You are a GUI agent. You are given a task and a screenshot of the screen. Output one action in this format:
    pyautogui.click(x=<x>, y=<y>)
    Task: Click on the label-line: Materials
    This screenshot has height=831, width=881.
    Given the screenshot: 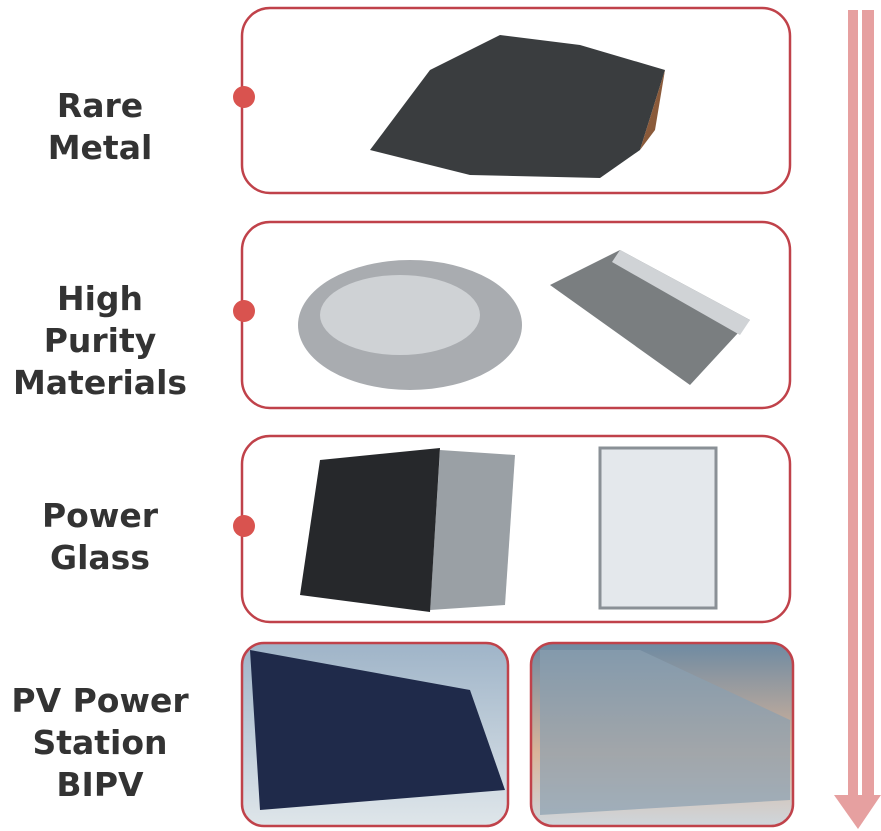 What is the action you would take?
    pyautogui.click(x=100, y=382)
    